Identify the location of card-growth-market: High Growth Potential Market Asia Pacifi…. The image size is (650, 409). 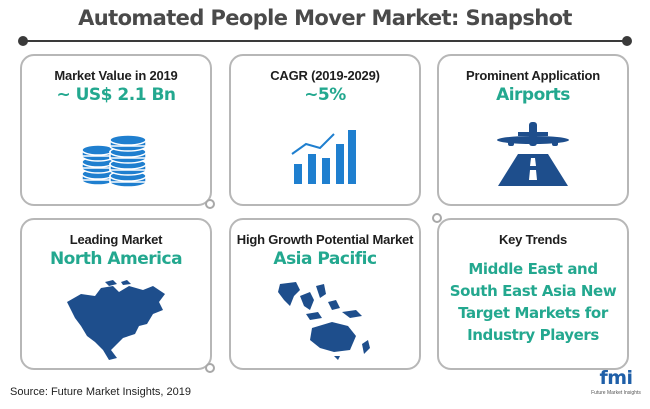
(325, 294).